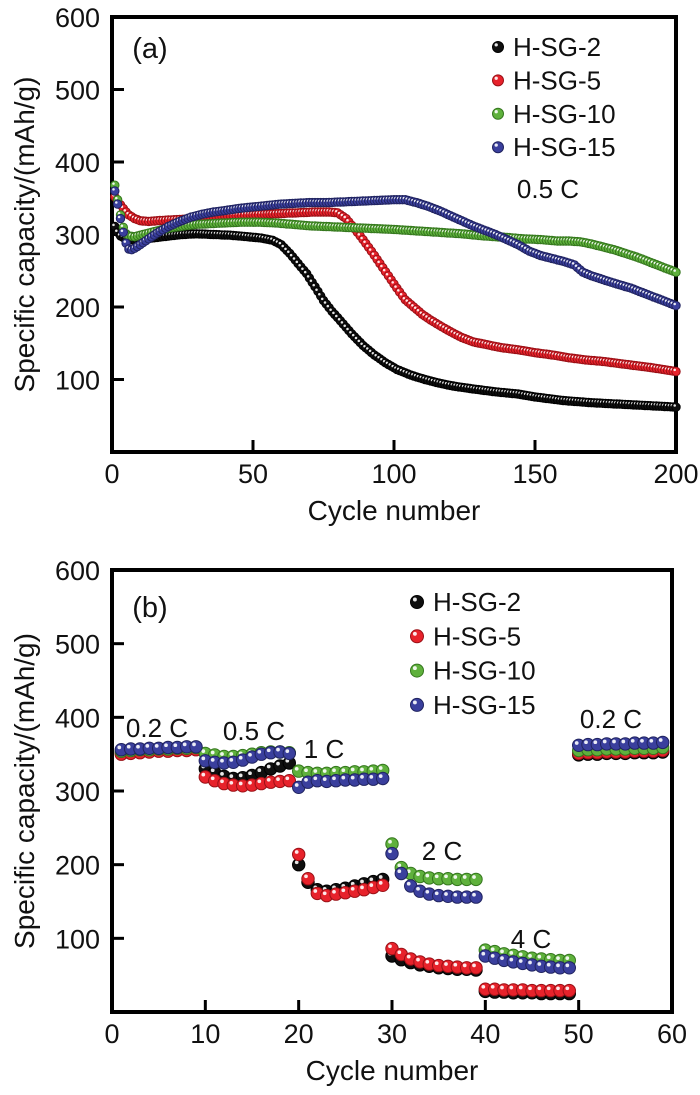 This screenshot has width=700, height=1095. I want to click on legend-label: H-SG-5, so click(557, 80).